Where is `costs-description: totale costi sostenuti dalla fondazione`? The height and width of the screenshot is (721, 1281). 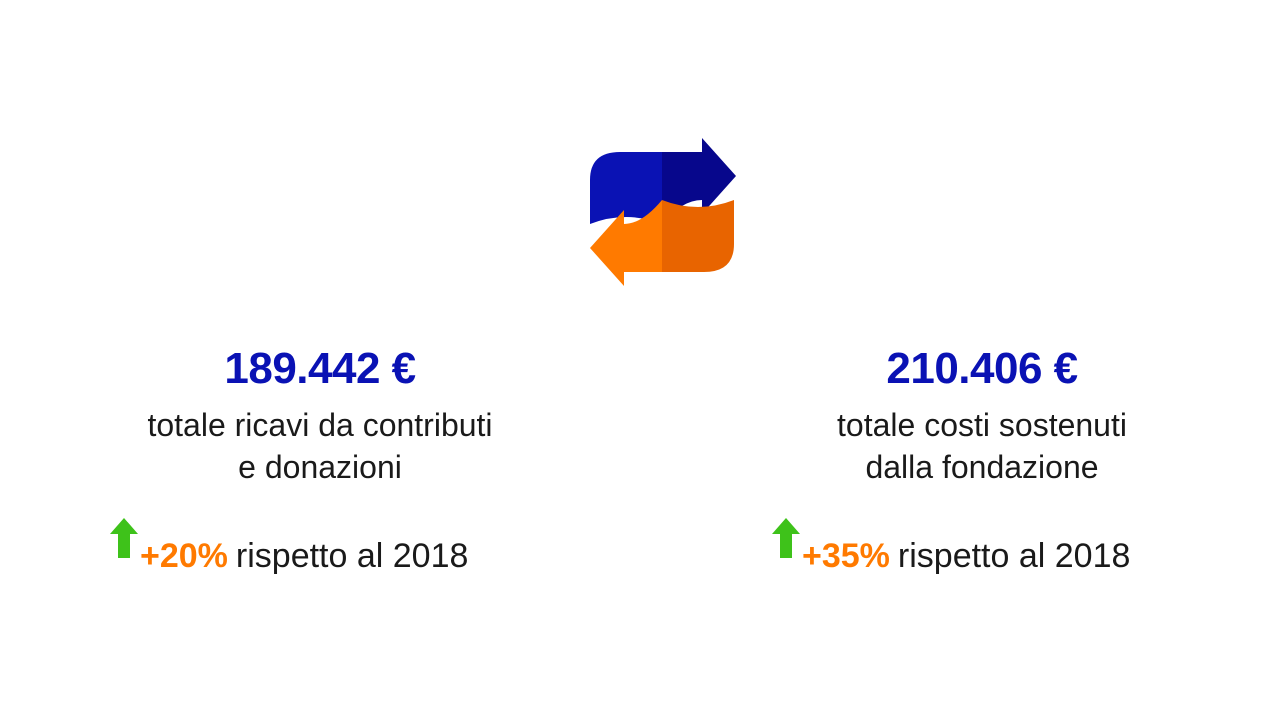 costs-description: totale costi sostenuti dalla fondazione is located at coordinates (982, 446).